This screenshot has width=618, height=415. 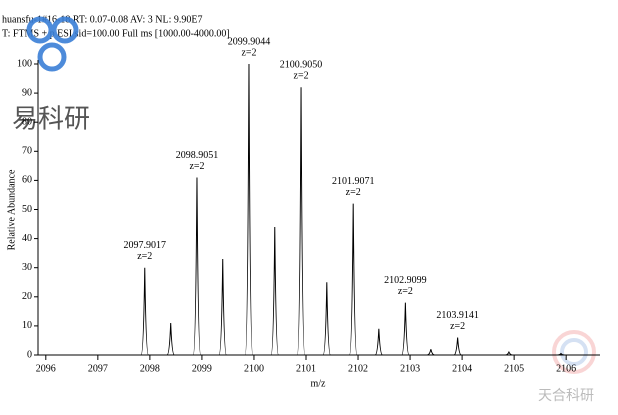 What do you see at coordinates (457, 315) in the screenshot?
I see `peak-label: 2103.9141` at bounding box center [457, 315].